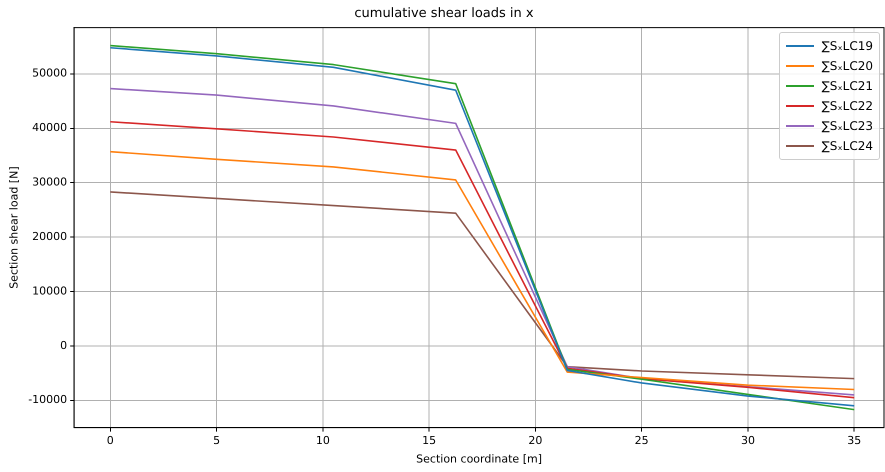 Image resolution: width=885 pixels, height=472 pixels. Describe the element at coordinates (50, 182) in the screenshot. I see `y-tick-label: 30000` at that location.